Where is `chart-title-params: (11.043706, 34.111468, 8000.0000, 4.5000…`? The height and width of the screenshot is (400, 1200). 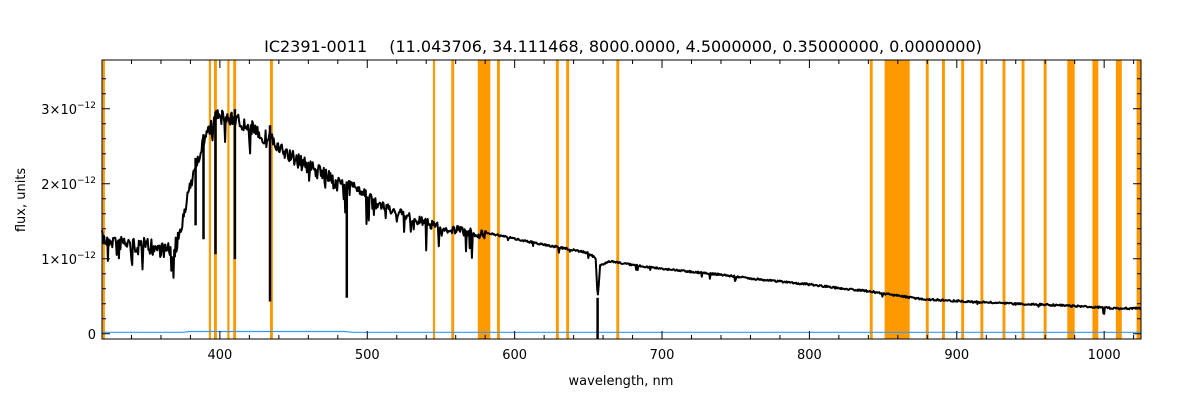
chart-title-params: (11.043706, 34.111468, 8000.0000, 4.5000… is located at coordinates (685, 46).